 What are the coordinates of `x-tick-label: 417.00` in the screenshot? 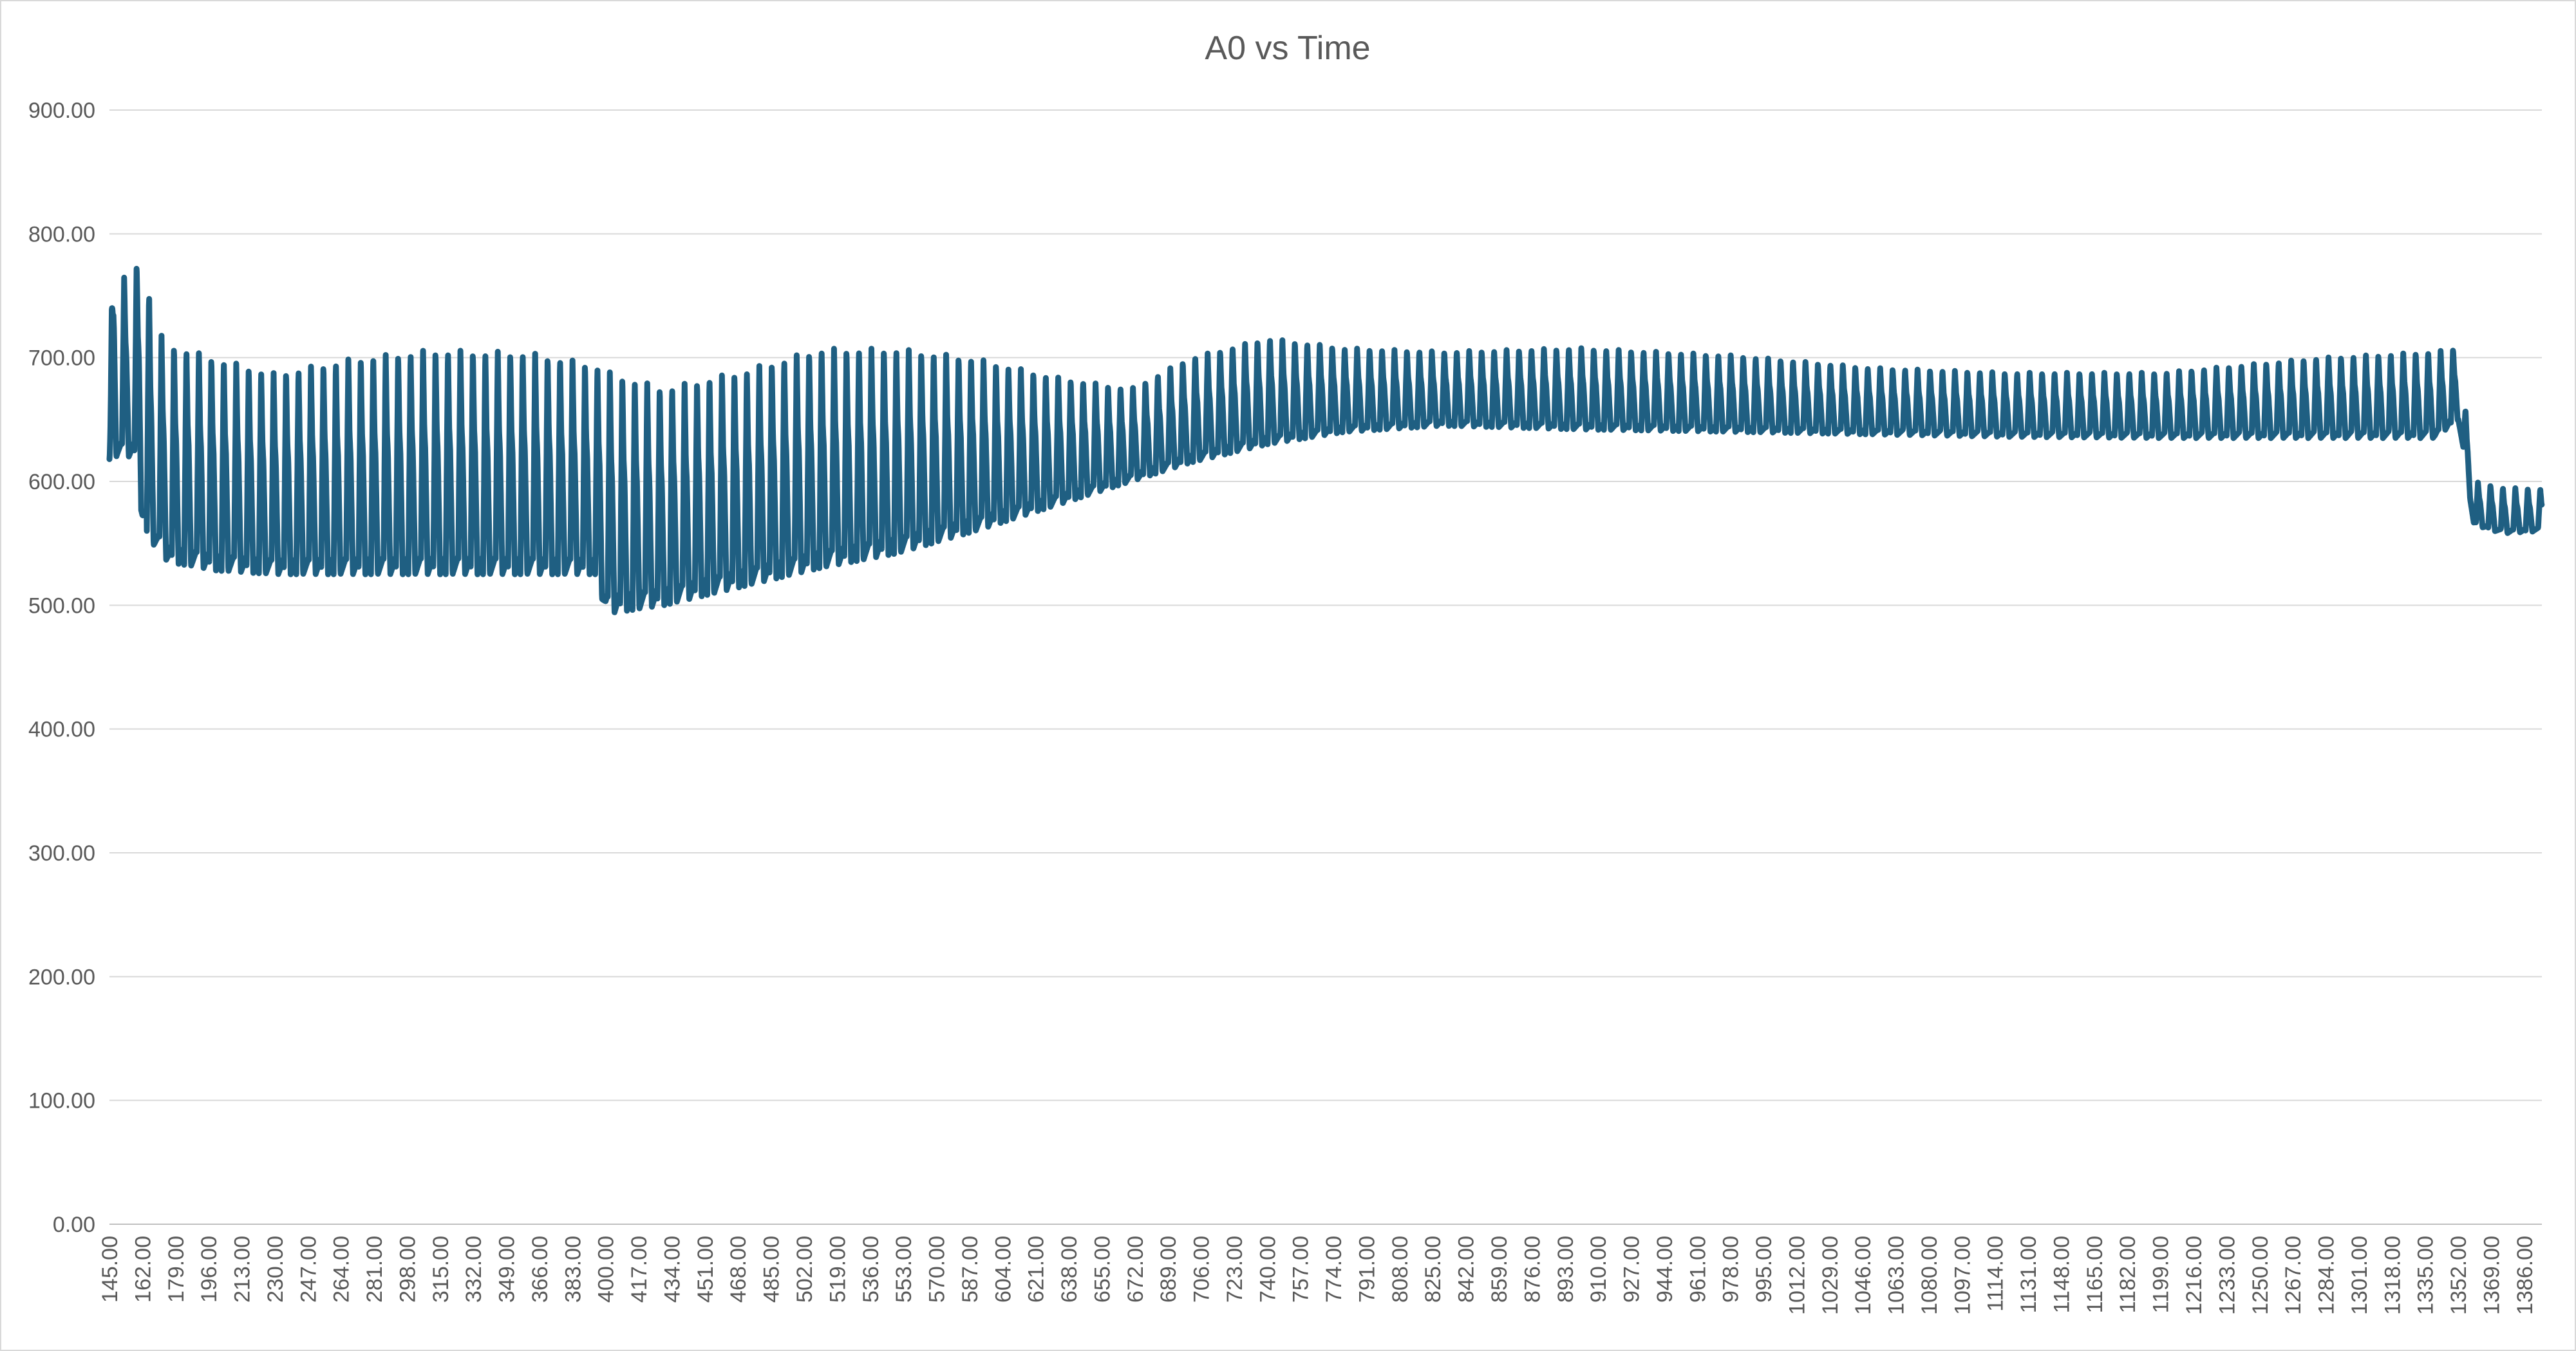 It's located at (639, 1269).